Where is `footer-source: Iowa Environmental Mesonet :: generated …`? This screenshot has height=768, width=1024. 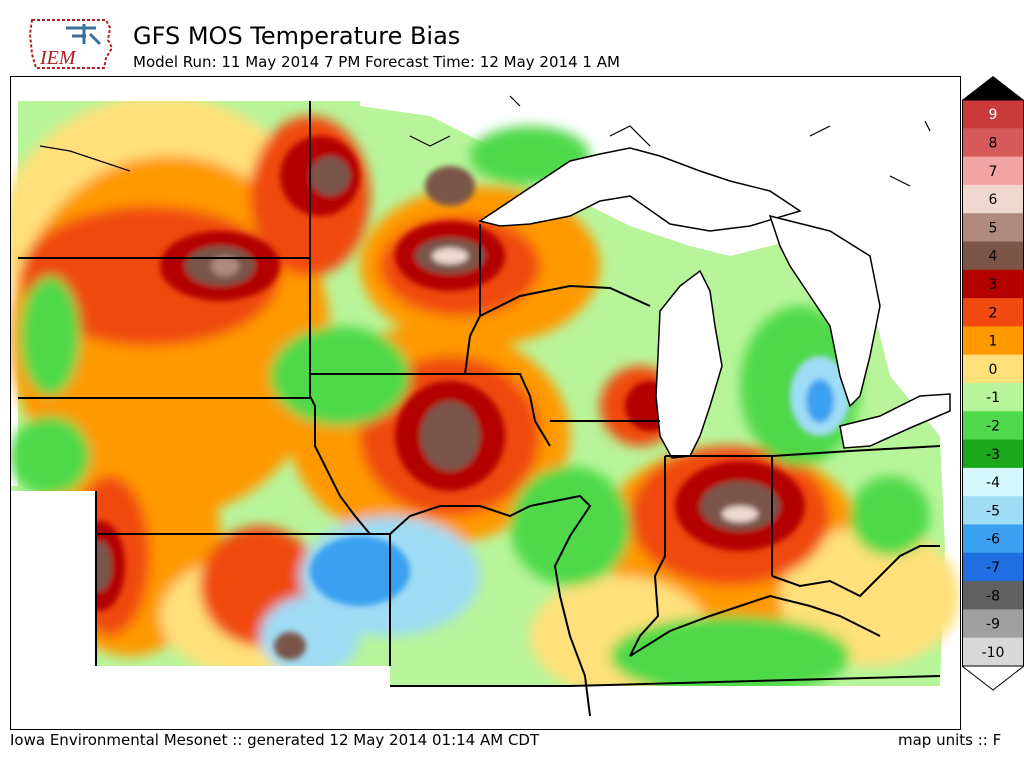 footer-source: Iowa Environmental Mesonet :: generated … is located at coordinates (275, 740).